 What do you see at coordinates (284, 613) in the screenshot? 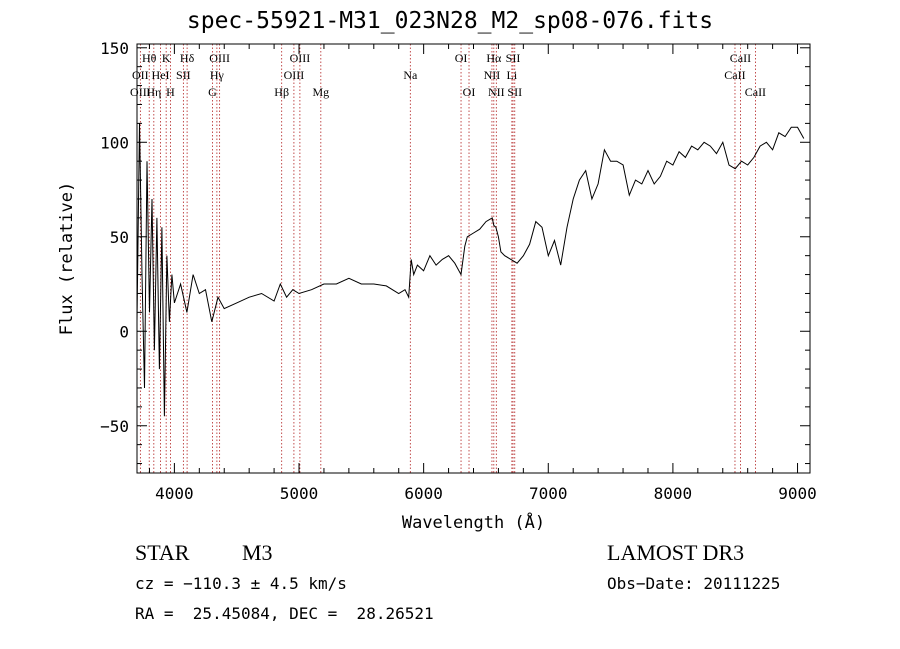
I see `ra-dec: RA = 25.45084, DEC = 28.26521` at bounding box center [284, 613].